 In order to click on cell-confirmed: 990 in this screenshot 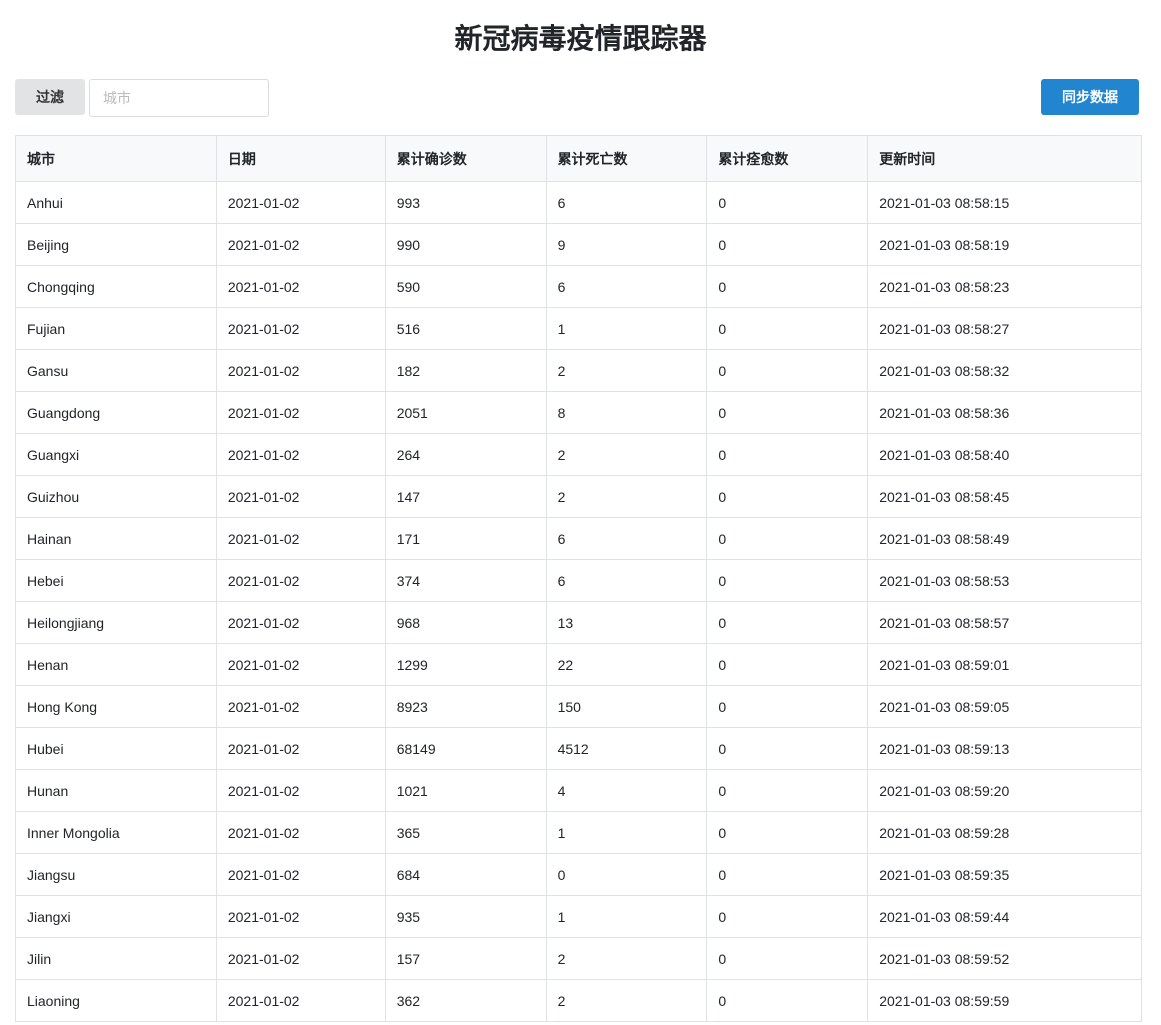, I will do `click(465, 244)`.